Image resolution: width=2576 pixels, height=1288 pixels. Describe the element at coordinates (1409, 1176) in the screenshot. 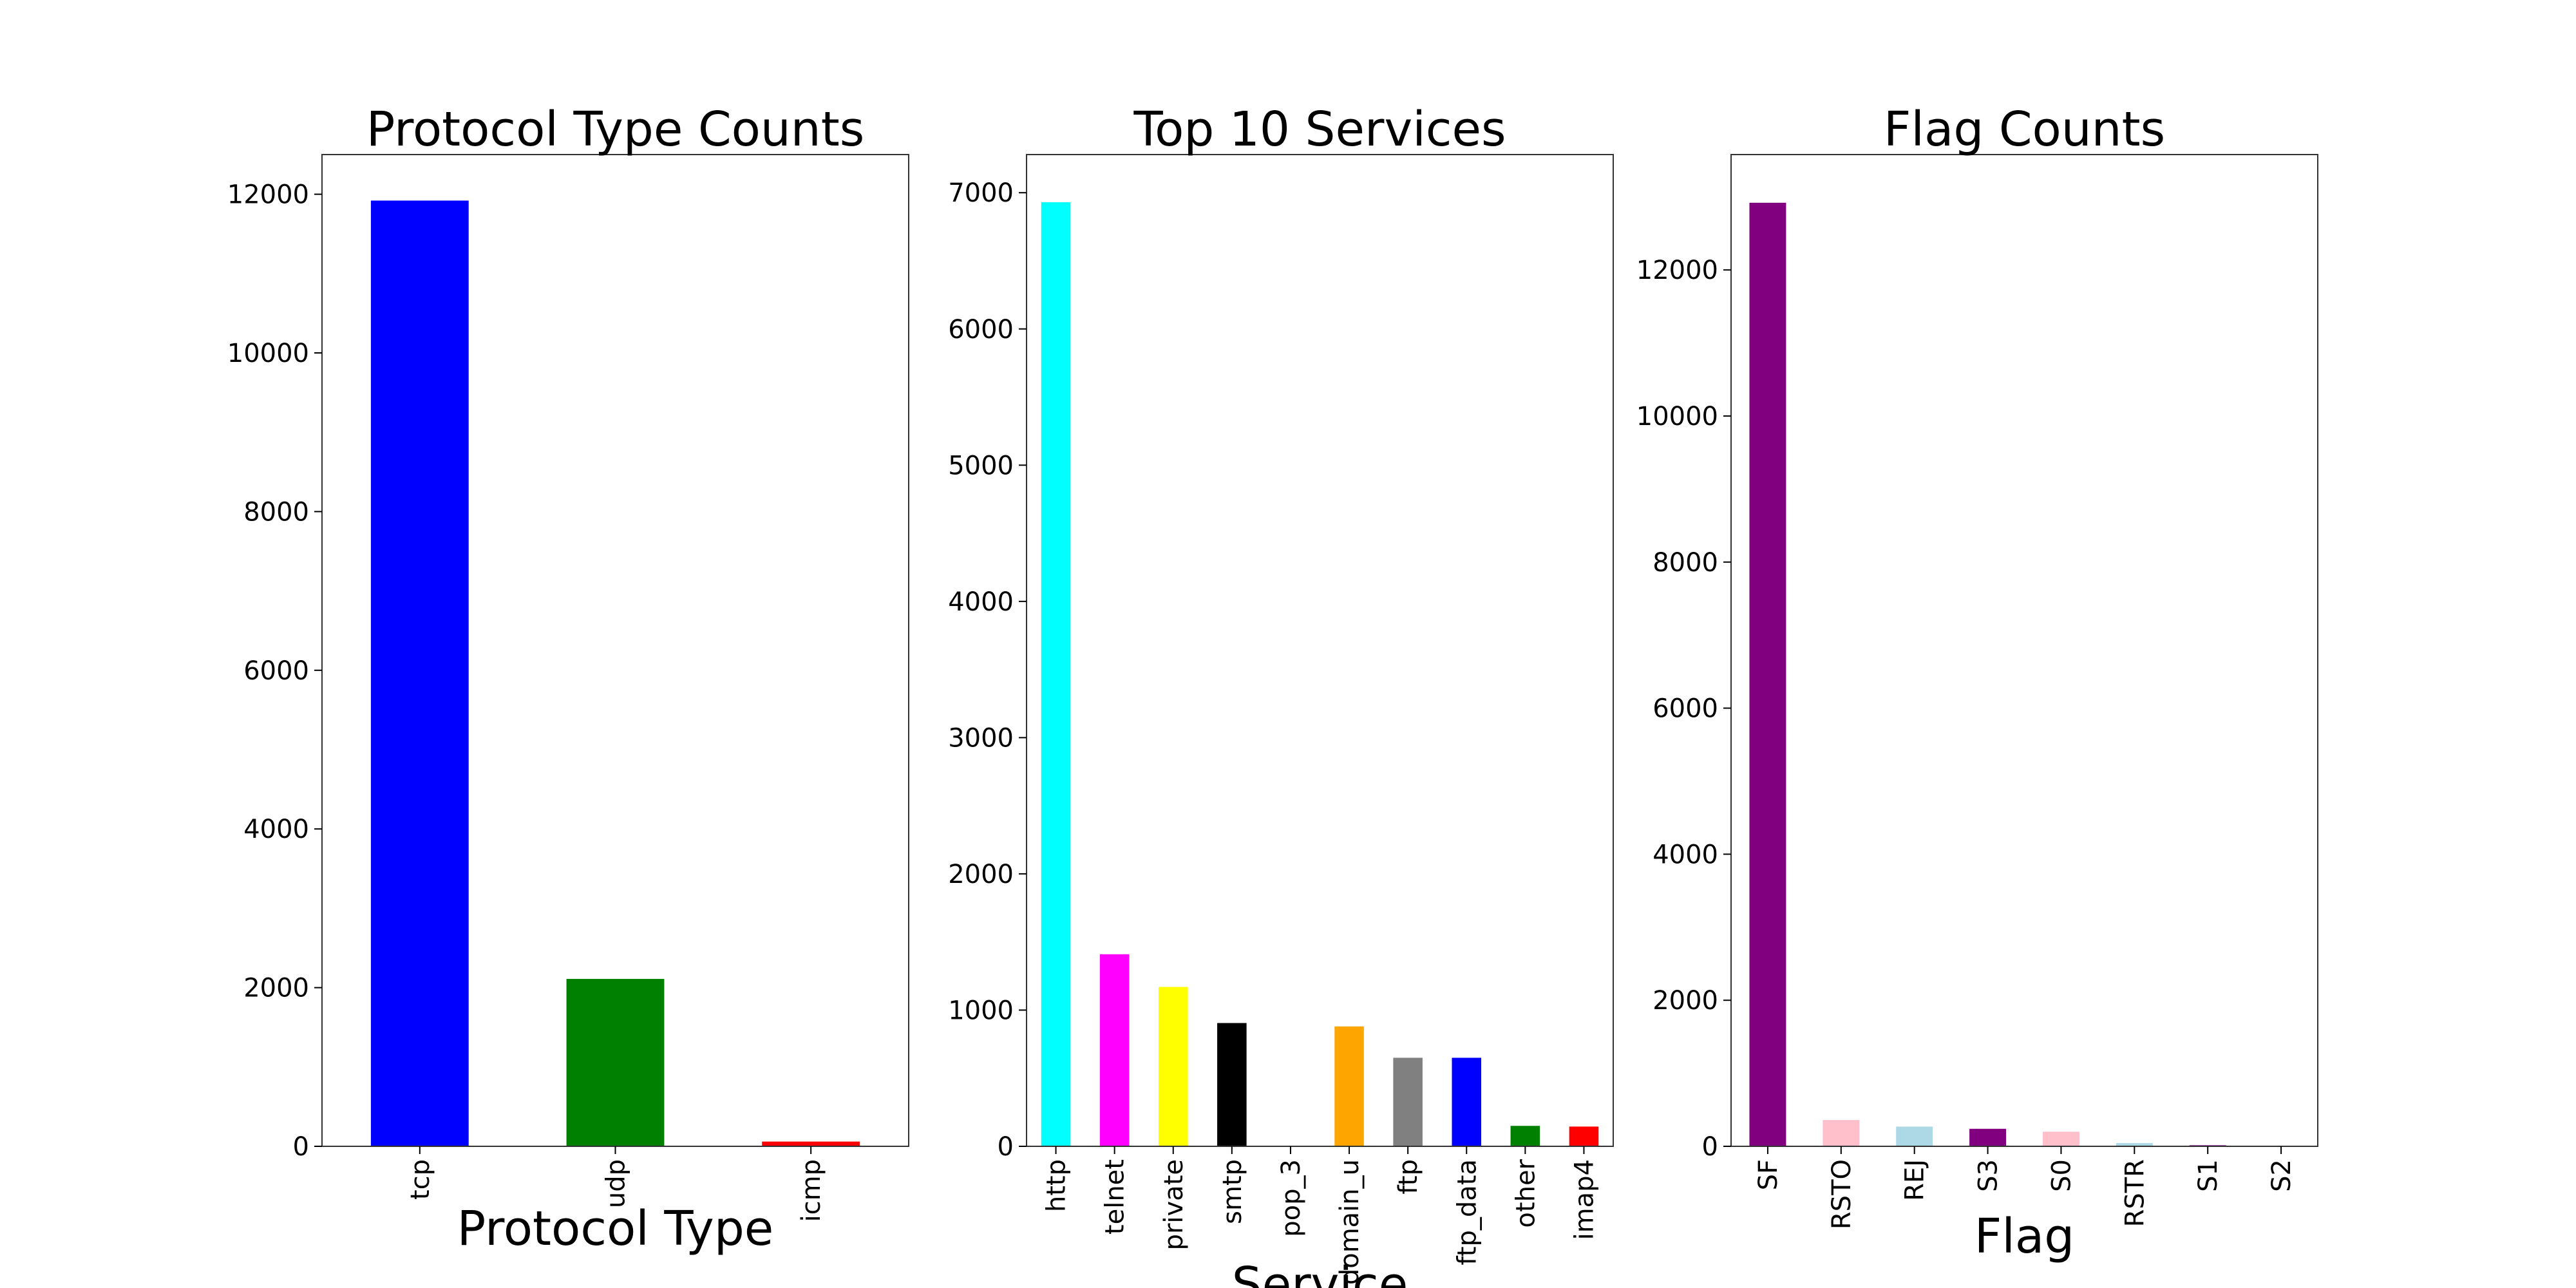

I see `x-tick-label: ftp` at that location.